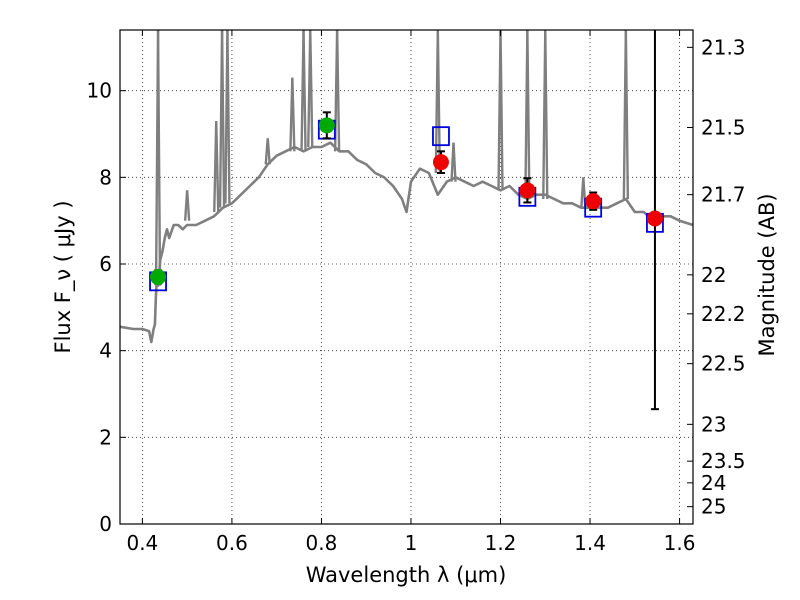  Describe the element at coordinates (713, 507) in the screenshot. I see `y-right-tick-label: 25` at that location.